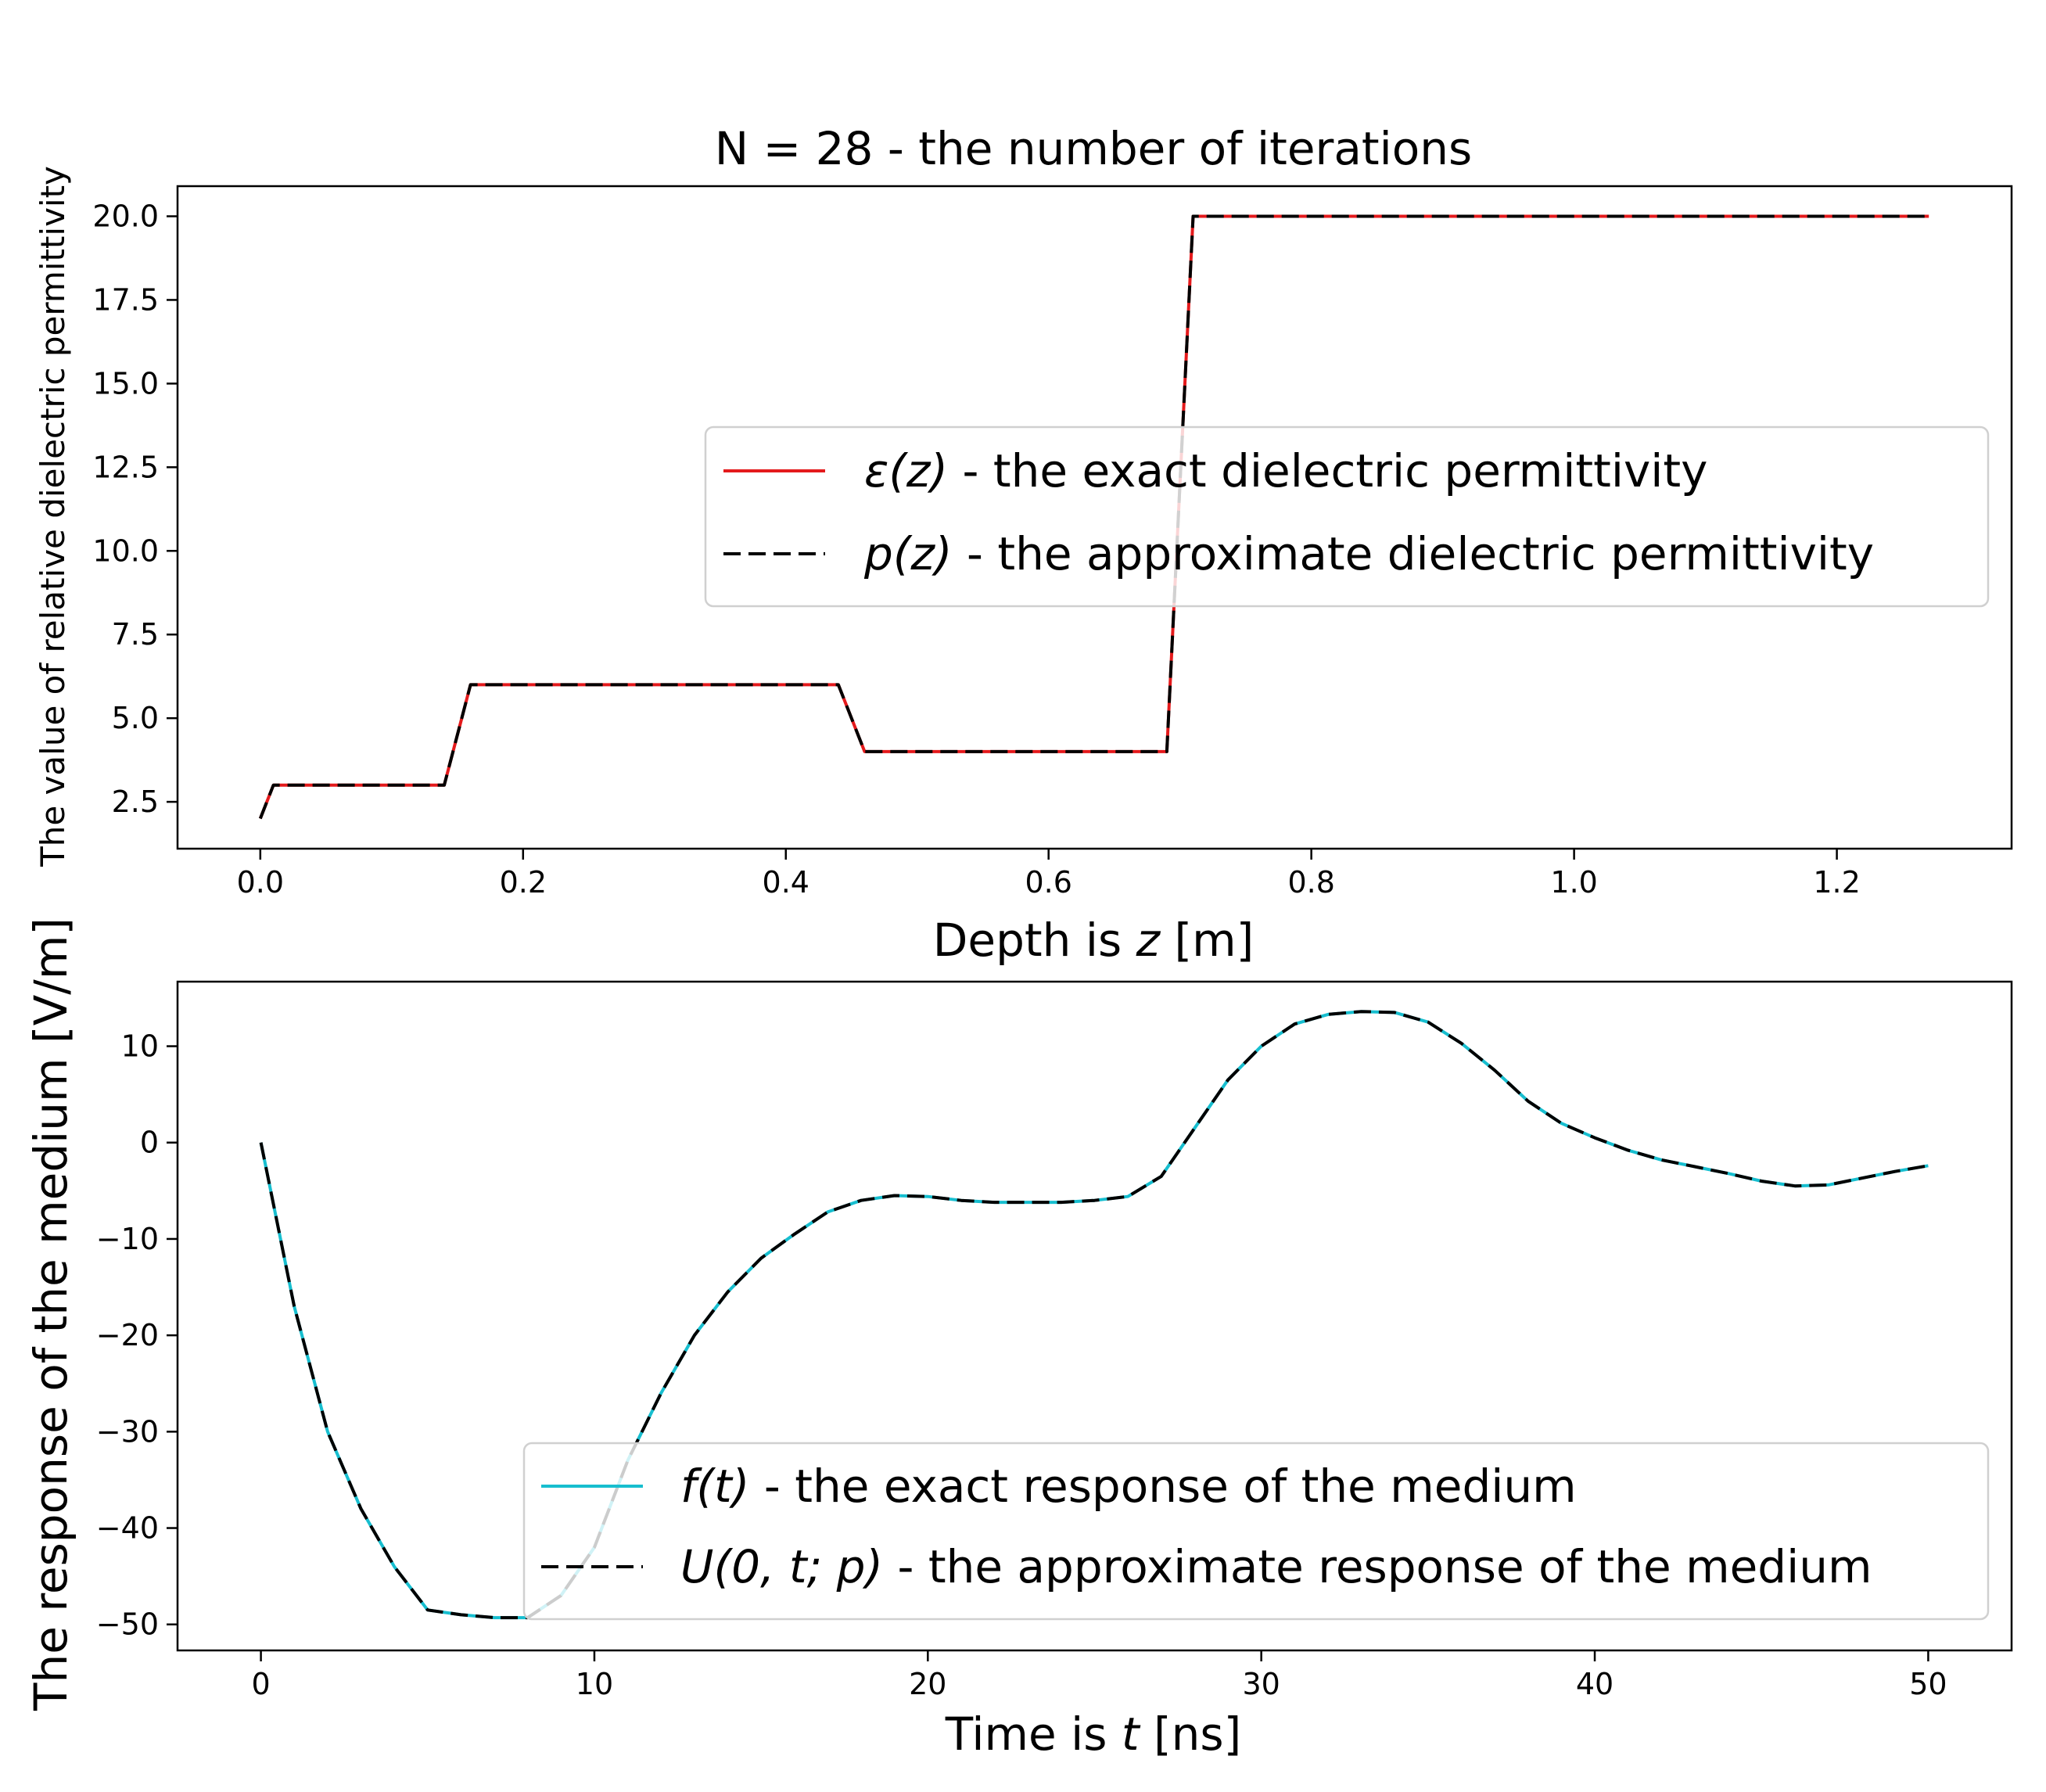 This screenshot has height=1792, width=2046. What do you see at coordinates (126, 467) in the screenshot?
I see `permittivity-y-tick-label: 12.5` at bounding box center [126, 467].